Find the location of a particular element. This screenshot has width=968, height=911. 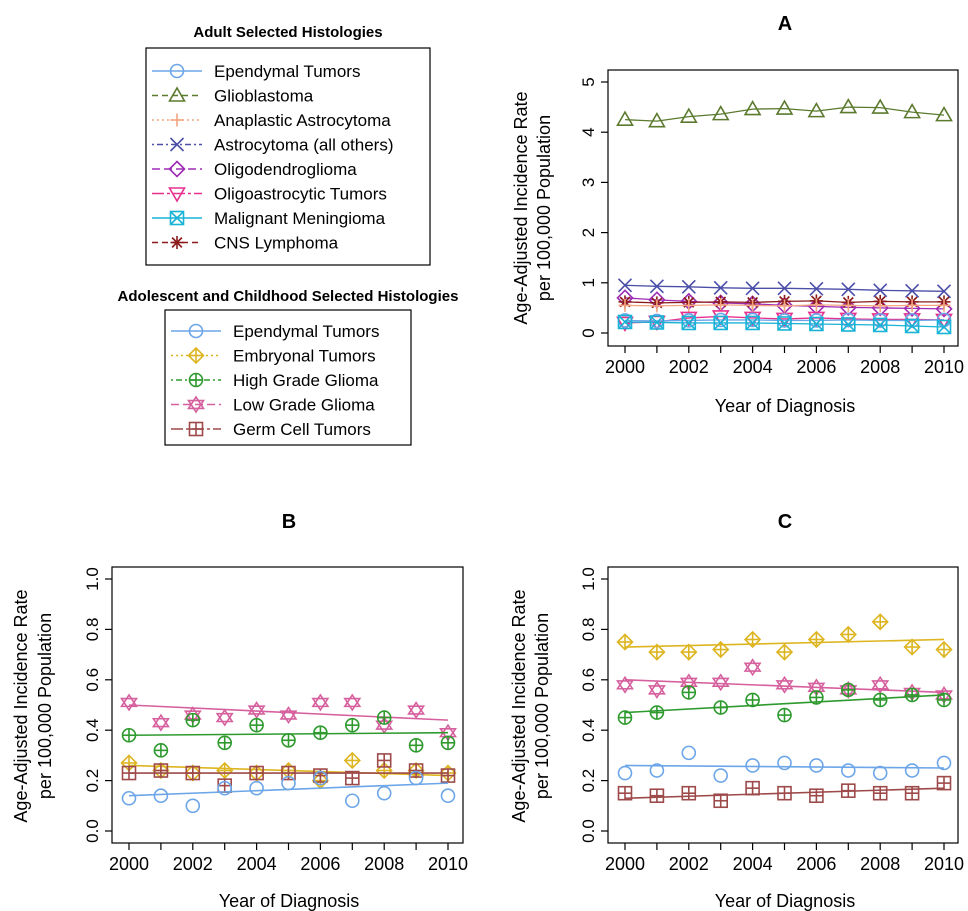

series-embryonal-tumors is located at coordinates (784, 637).